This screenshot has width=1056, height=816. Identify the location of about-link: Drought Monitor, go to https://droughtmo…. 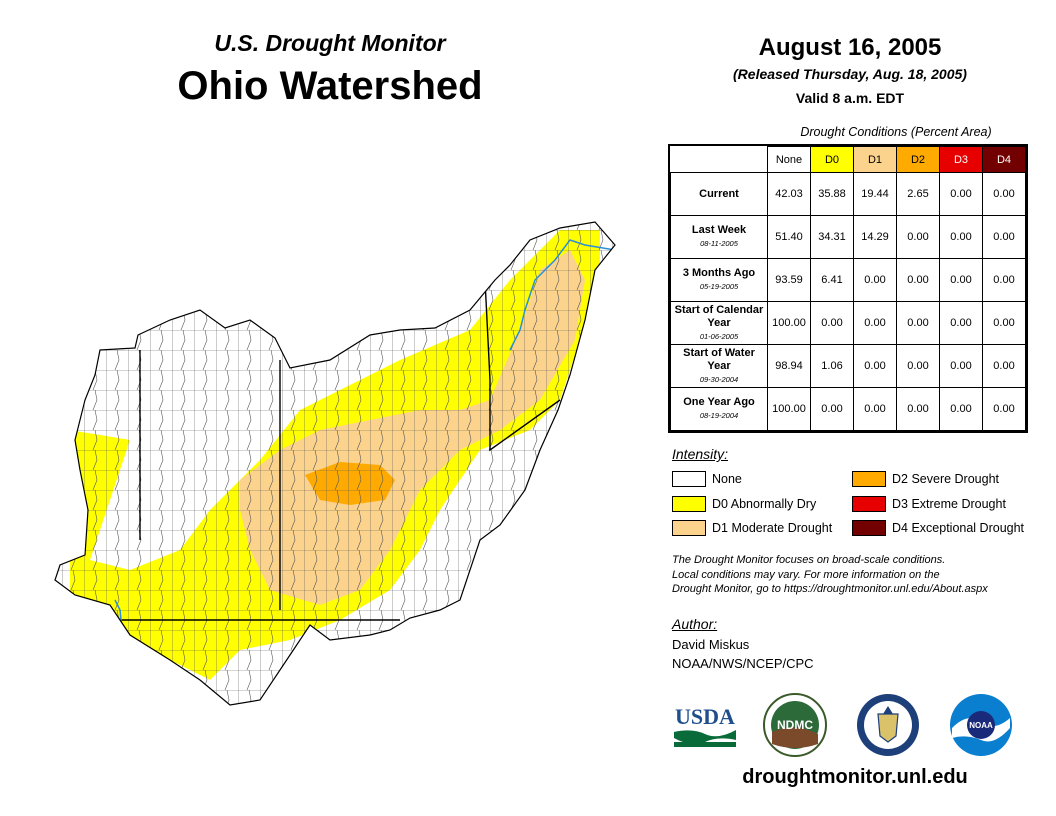
(830, 589).